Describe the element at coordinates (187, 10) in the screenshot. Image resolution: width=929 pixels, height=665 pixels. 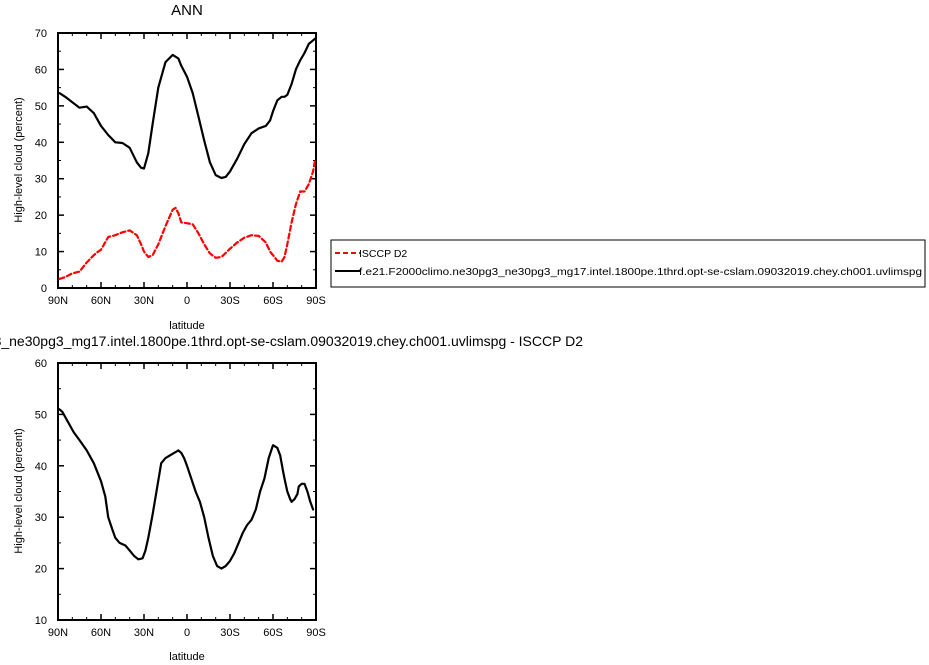
I see `chart-top-title: ANN` at that location.